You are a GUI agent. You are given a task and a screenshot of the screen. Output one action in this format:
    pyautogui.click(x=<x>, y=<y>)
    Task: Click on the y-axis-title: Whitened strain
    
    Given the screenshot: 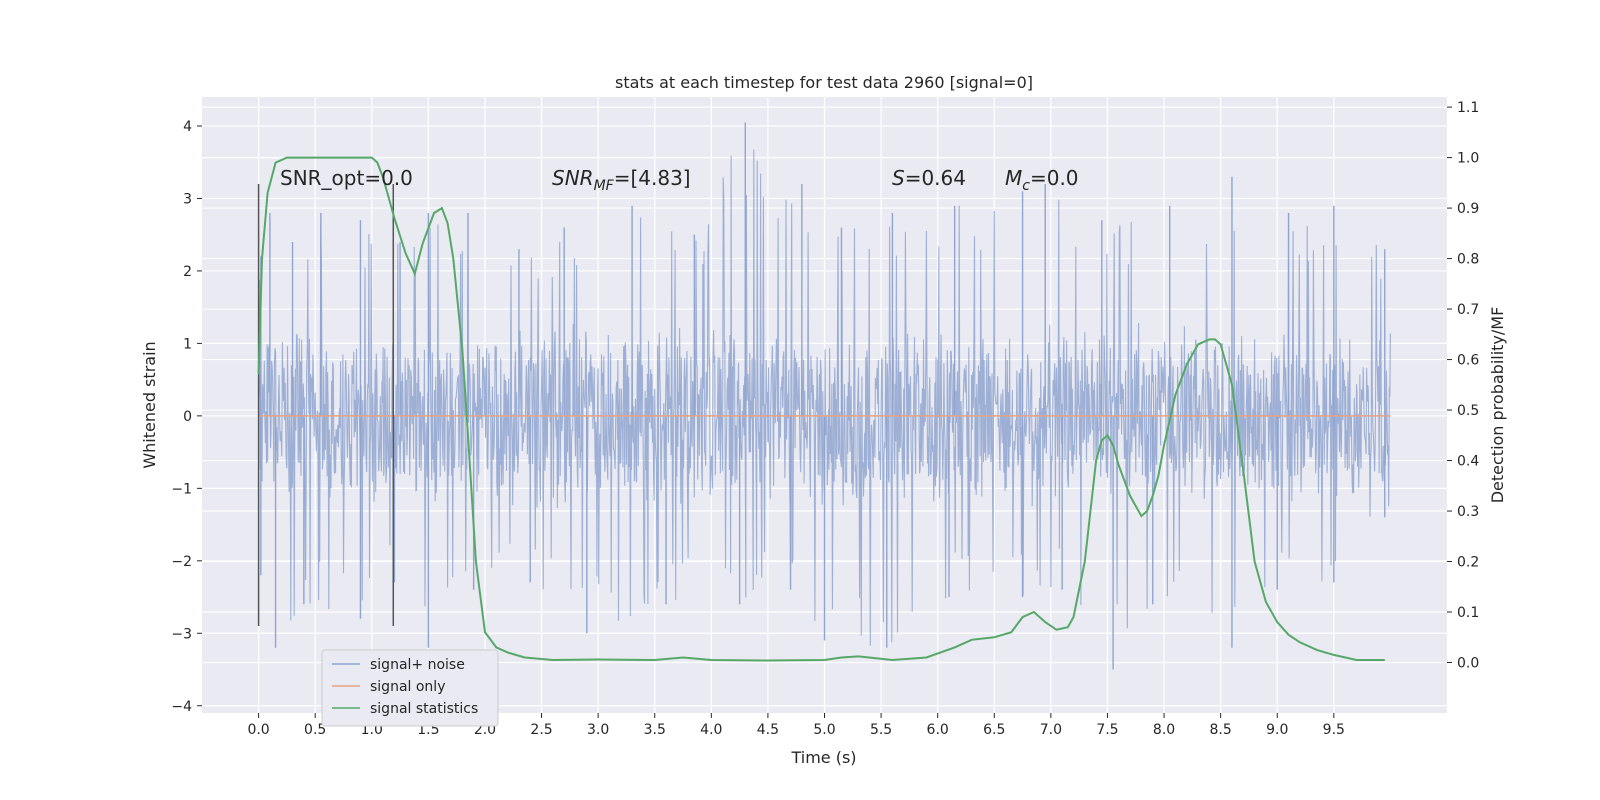 What is the action you would take?
    pyautogui.click(x=149, y=404)
    